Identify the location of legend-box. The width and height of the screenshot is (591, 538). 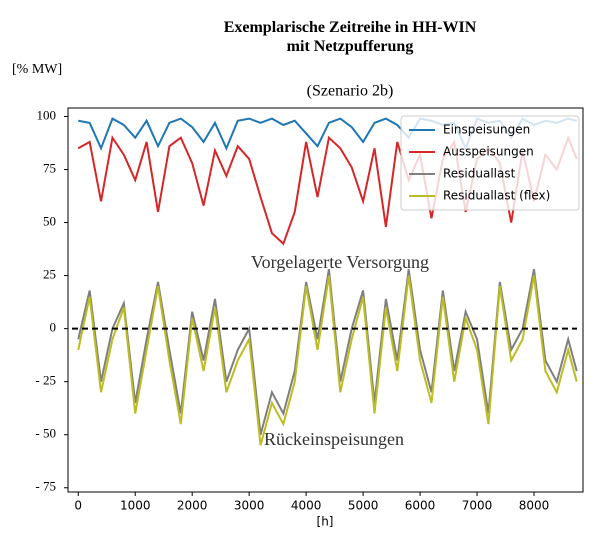
(490, 163).